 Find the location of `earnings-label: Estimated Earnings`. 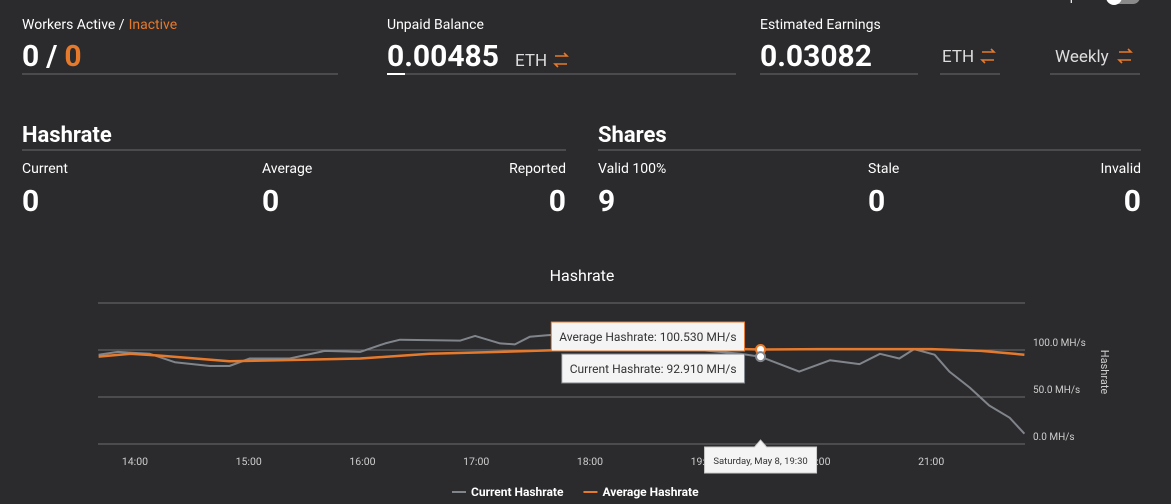

earnings-label: Estimated Earnings is located at coordinates (820, 25).